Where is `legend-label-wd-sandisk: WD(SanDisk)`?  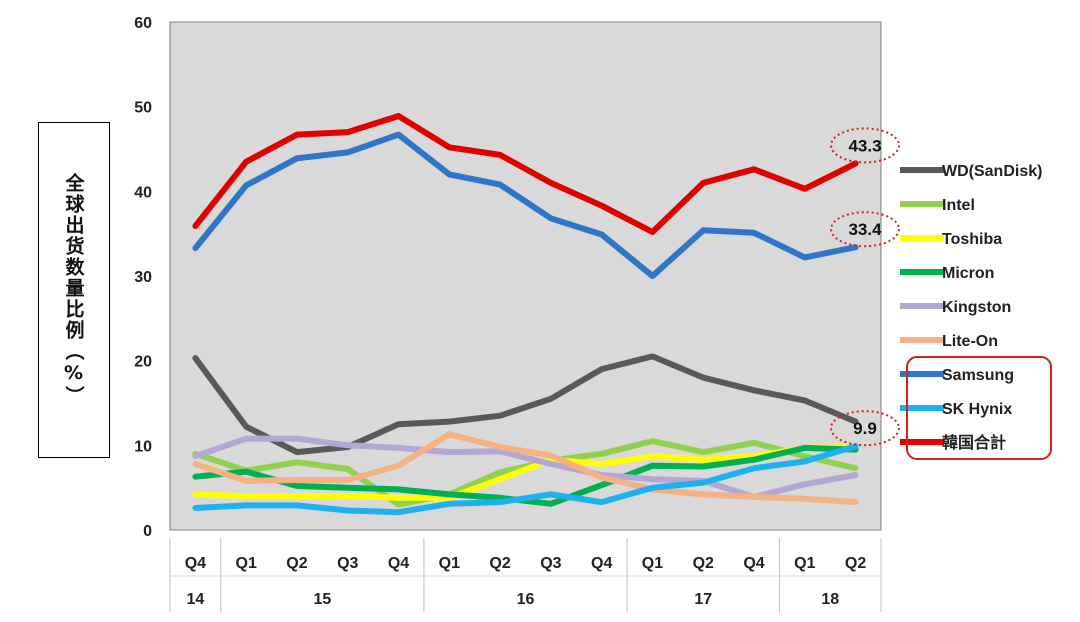 legend-label-wd-sandisk: WD(SanDisk) is located at coordinates (992, 171).